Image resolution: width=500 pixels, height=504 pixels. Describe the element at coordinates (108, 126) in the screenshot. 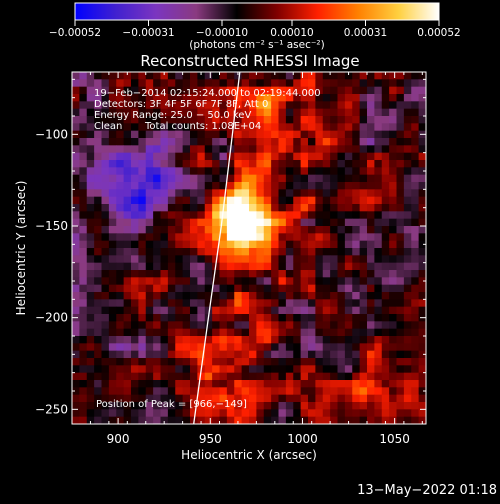

I see `annotation-method: Clean` at that location.